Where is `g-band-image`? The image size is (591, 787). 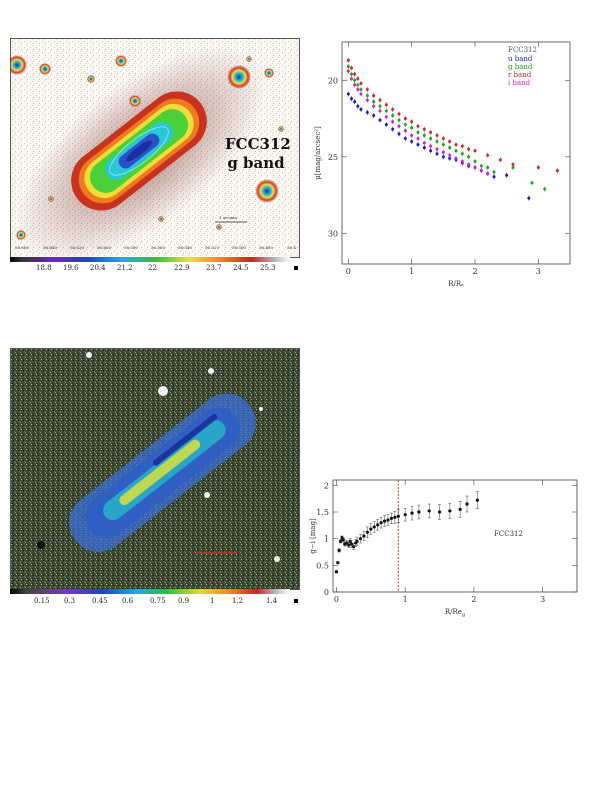 g-band-image is located at coordinates (155, 148).